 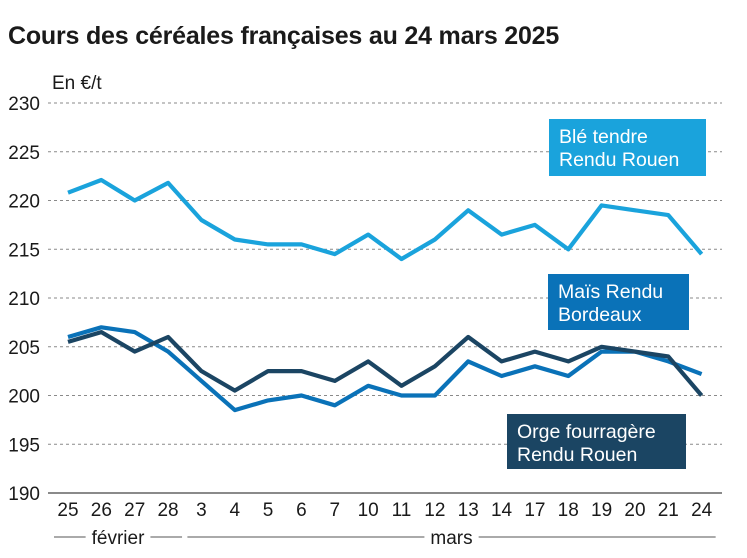 What do you see at coordinates (451, 538) in the screenshot?
I see `month-label-mars: mars` at bounding box center [451, 538].